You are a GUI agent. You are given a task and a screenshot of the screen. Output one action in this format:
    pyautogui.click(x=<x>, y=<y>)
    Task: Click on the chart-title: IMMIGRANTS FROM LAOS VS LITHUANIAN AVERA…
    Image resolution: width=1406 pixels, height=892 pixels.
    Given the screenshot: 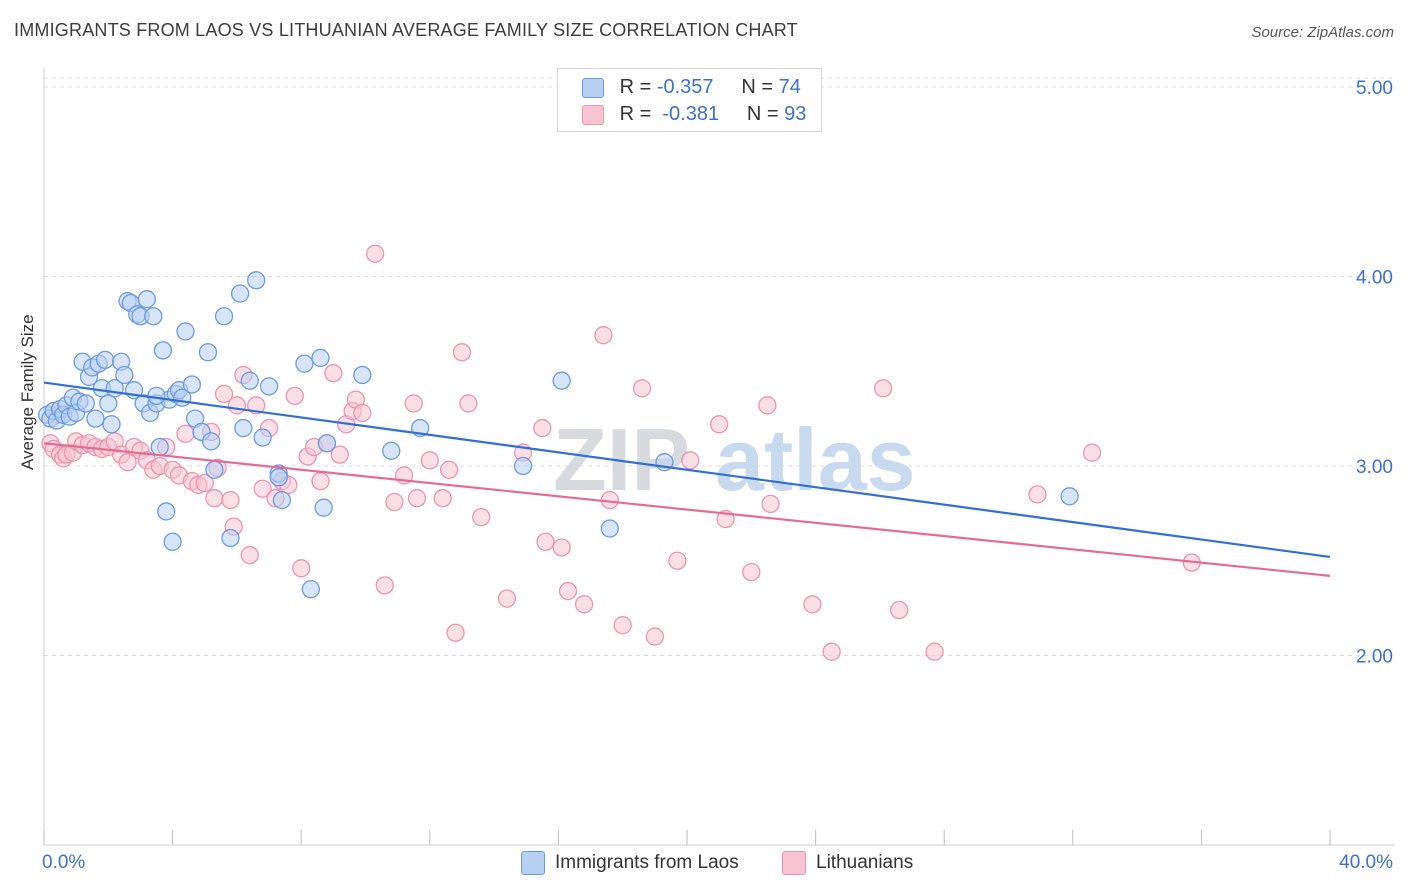 What is the action you would take?
    pyautogui.click(x=406, y=30)
    